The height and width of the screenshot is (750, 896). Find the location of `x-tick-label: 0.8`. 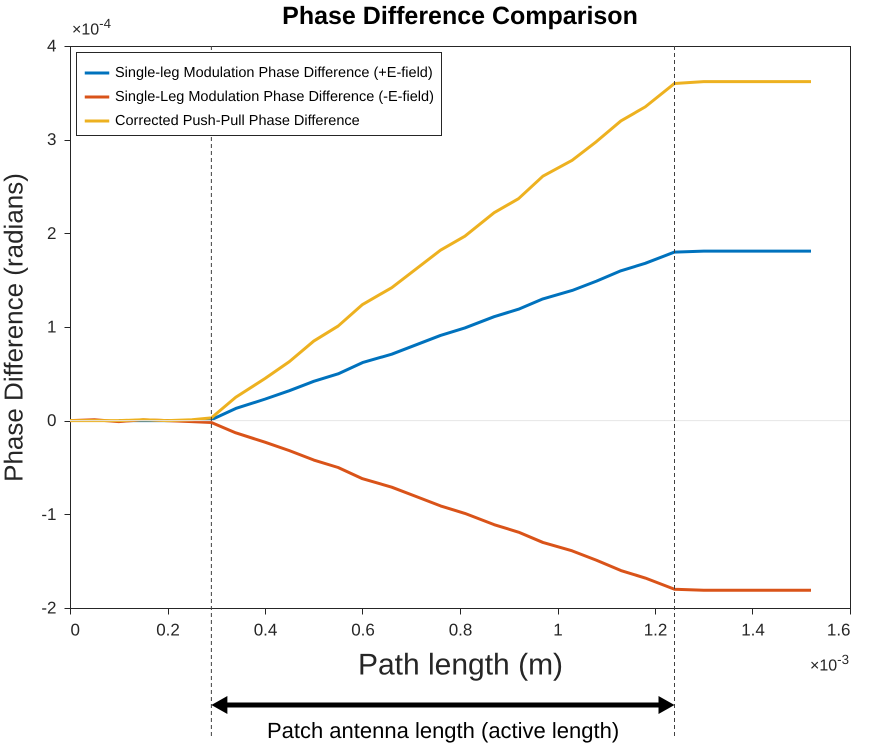

x-tick-label: 0.8 is located at coordinates (460, 630).